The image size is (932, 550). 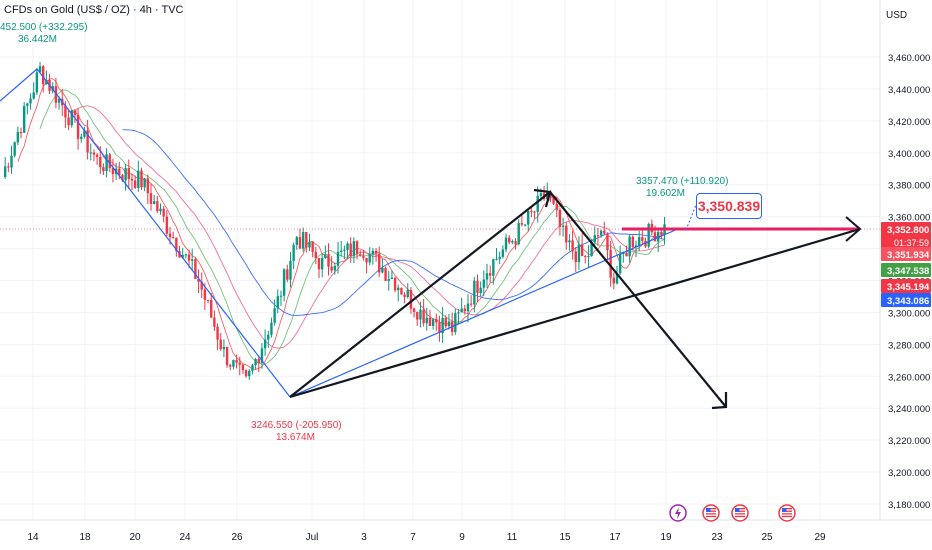 I want to click on event-icons, so click(x=732, y=513).